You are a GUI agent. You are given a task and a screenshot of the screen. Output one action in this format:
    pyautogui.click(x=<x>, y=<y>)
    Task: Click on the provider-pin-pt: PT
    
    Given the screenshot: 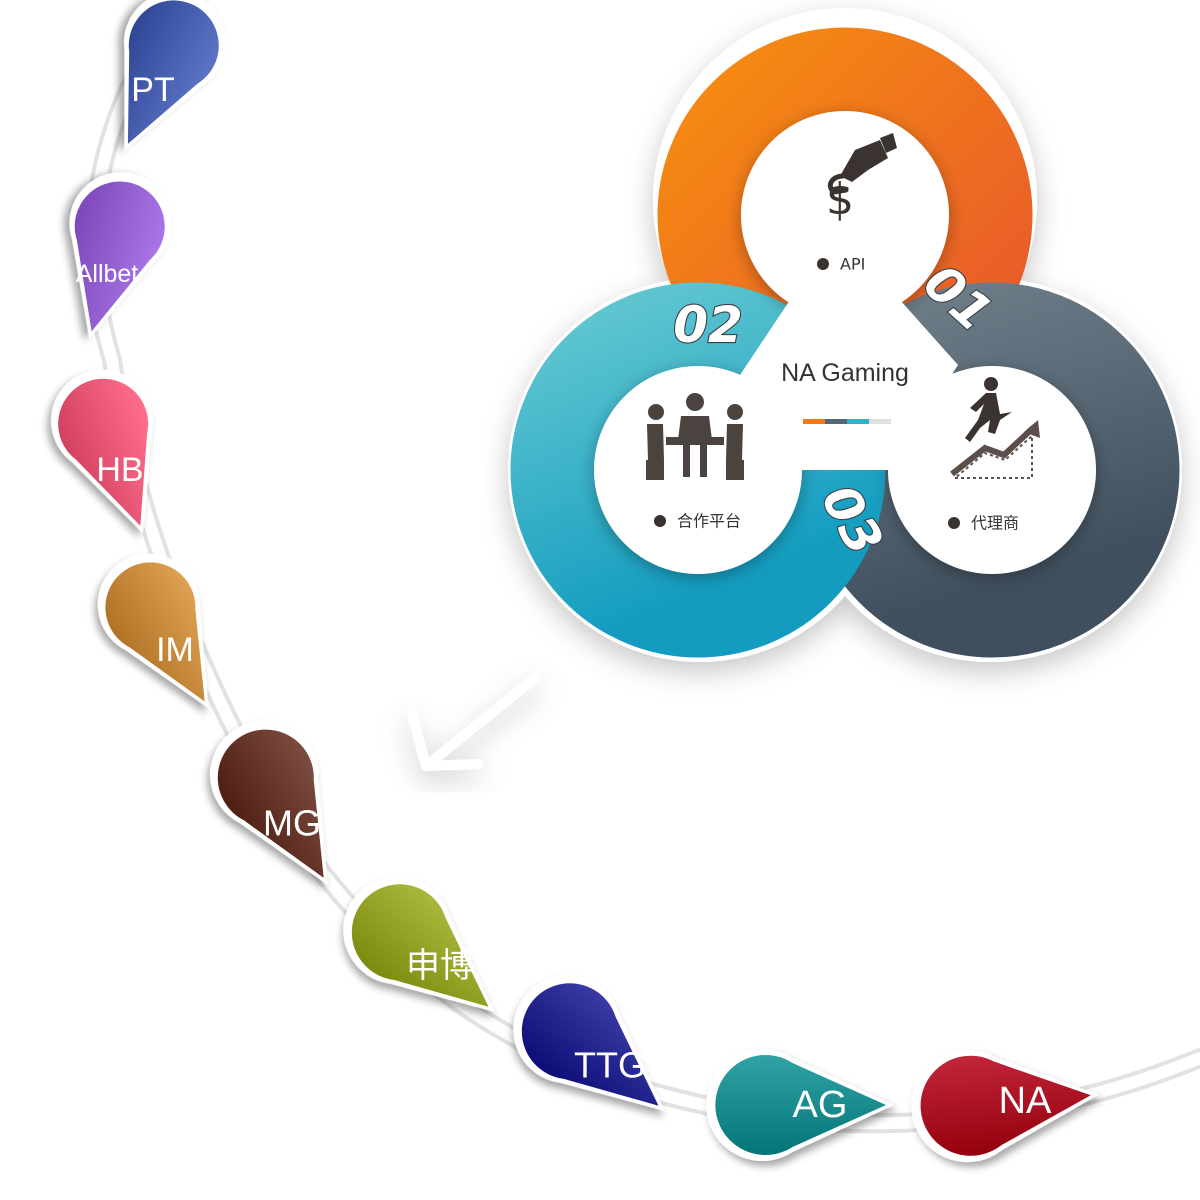 What is the action you would take?
    pyautogui.click(x=175, y=76)
    